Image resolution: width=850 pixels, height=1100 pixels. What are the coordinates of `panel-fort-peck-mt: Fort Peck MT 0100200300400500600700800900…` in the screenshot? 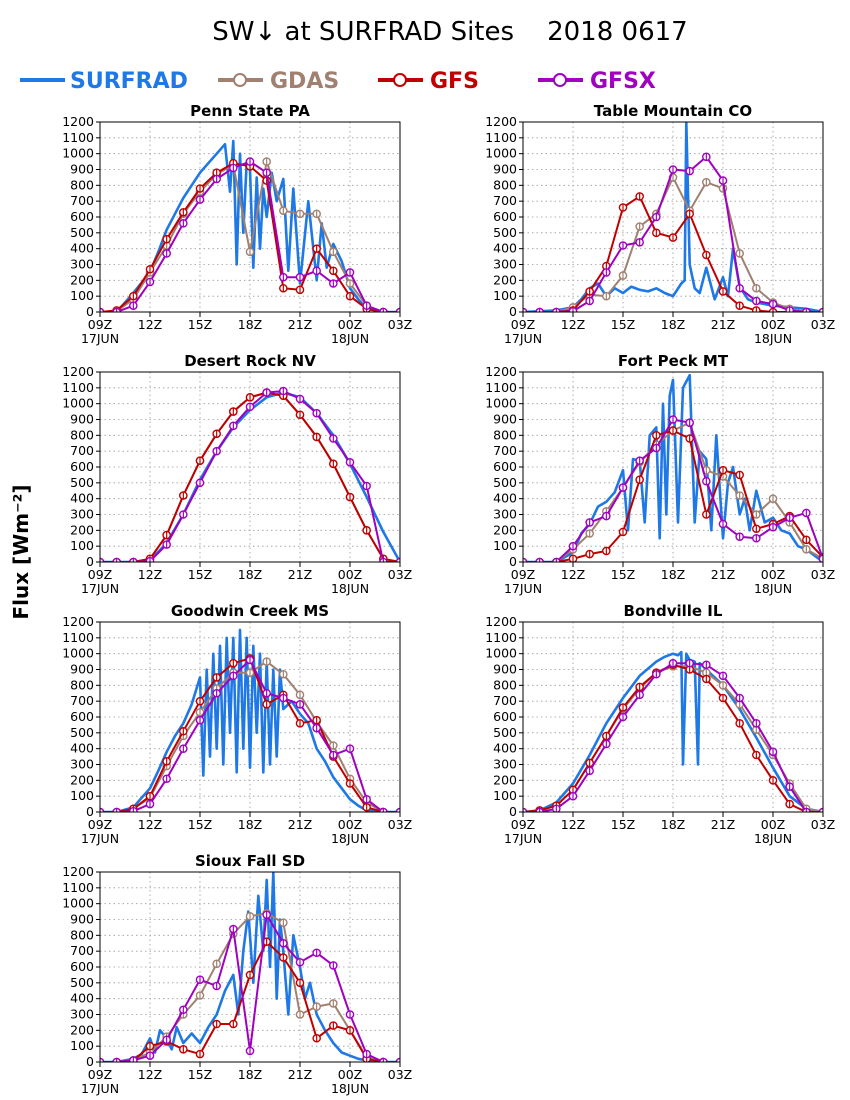 It's located at (660, 474).